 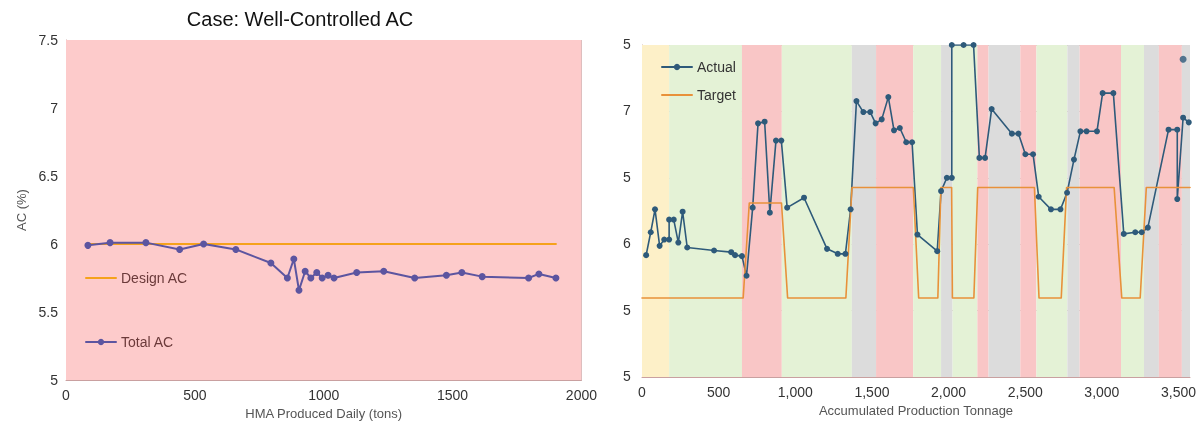 I want to click on y-axis-title: AC (%), so click(x=21, y=210).